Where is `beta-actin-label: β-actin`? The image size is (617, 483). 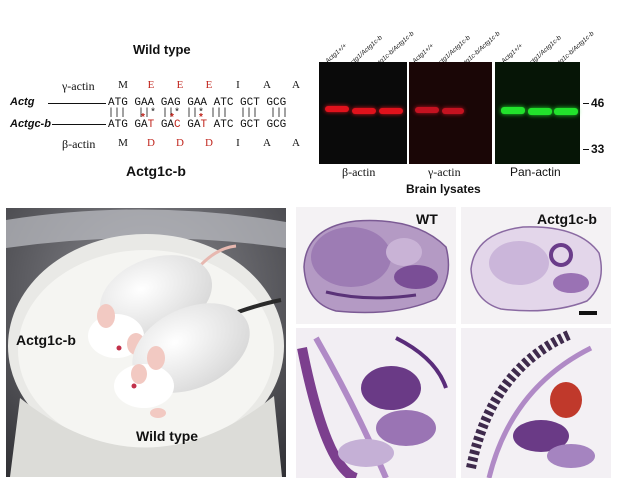 beta-actin-label: β-actin is located at coordinates (79, 144).